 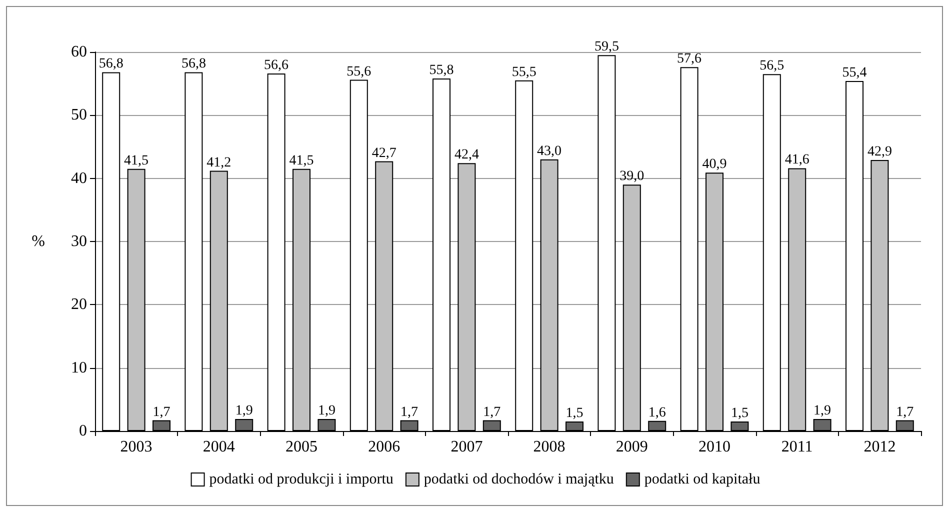 What do you see at coordinates (632, 176) in the screenshot?
I see `data-label: 39,0` at bounding box center [632, 176].